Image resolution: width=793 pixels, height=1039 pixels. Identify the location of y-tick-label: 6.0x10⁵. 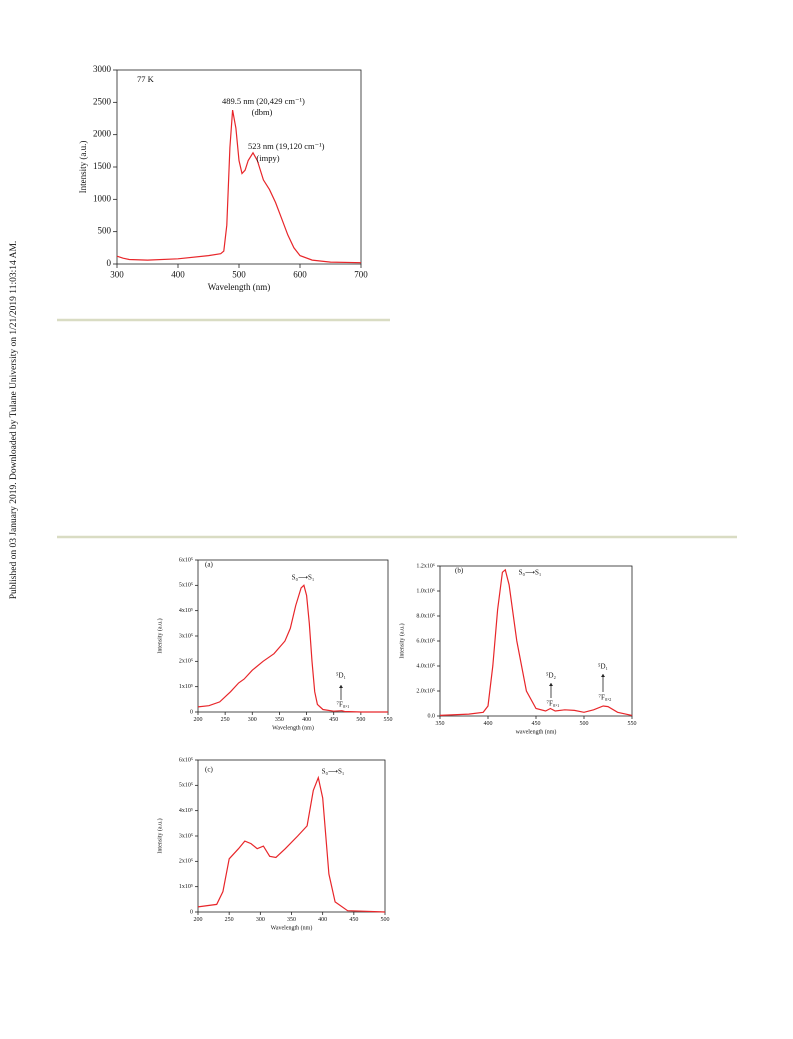
(425, 641).